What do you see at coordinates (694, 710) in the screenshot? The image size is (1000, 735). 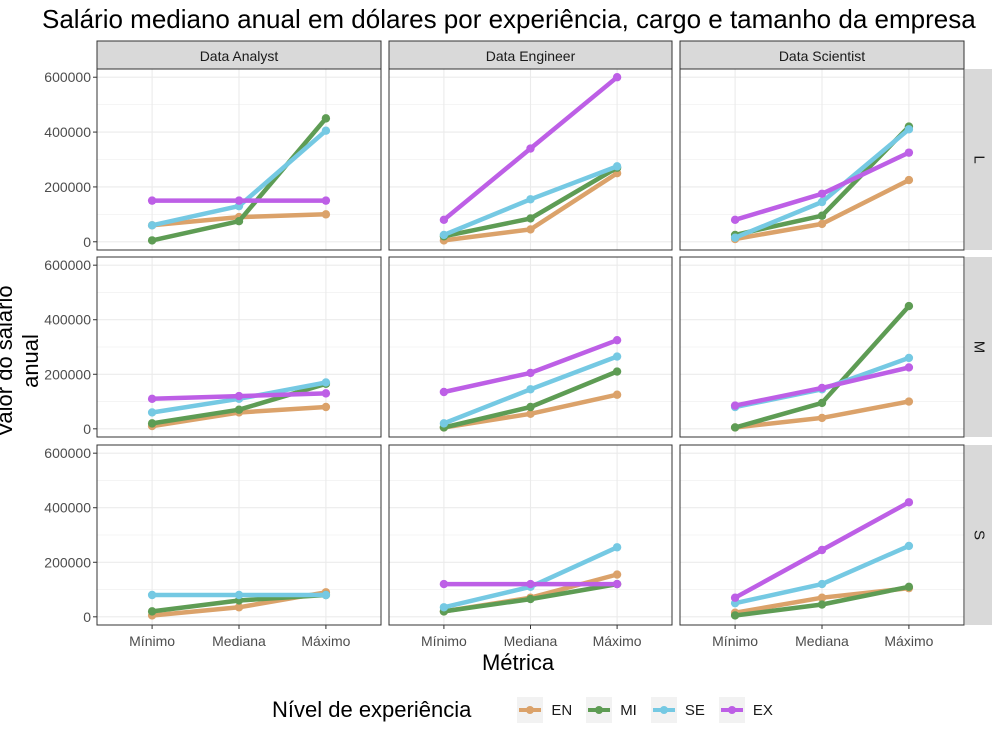 I see `legend-label: SE` at bounding box center [694, 710].